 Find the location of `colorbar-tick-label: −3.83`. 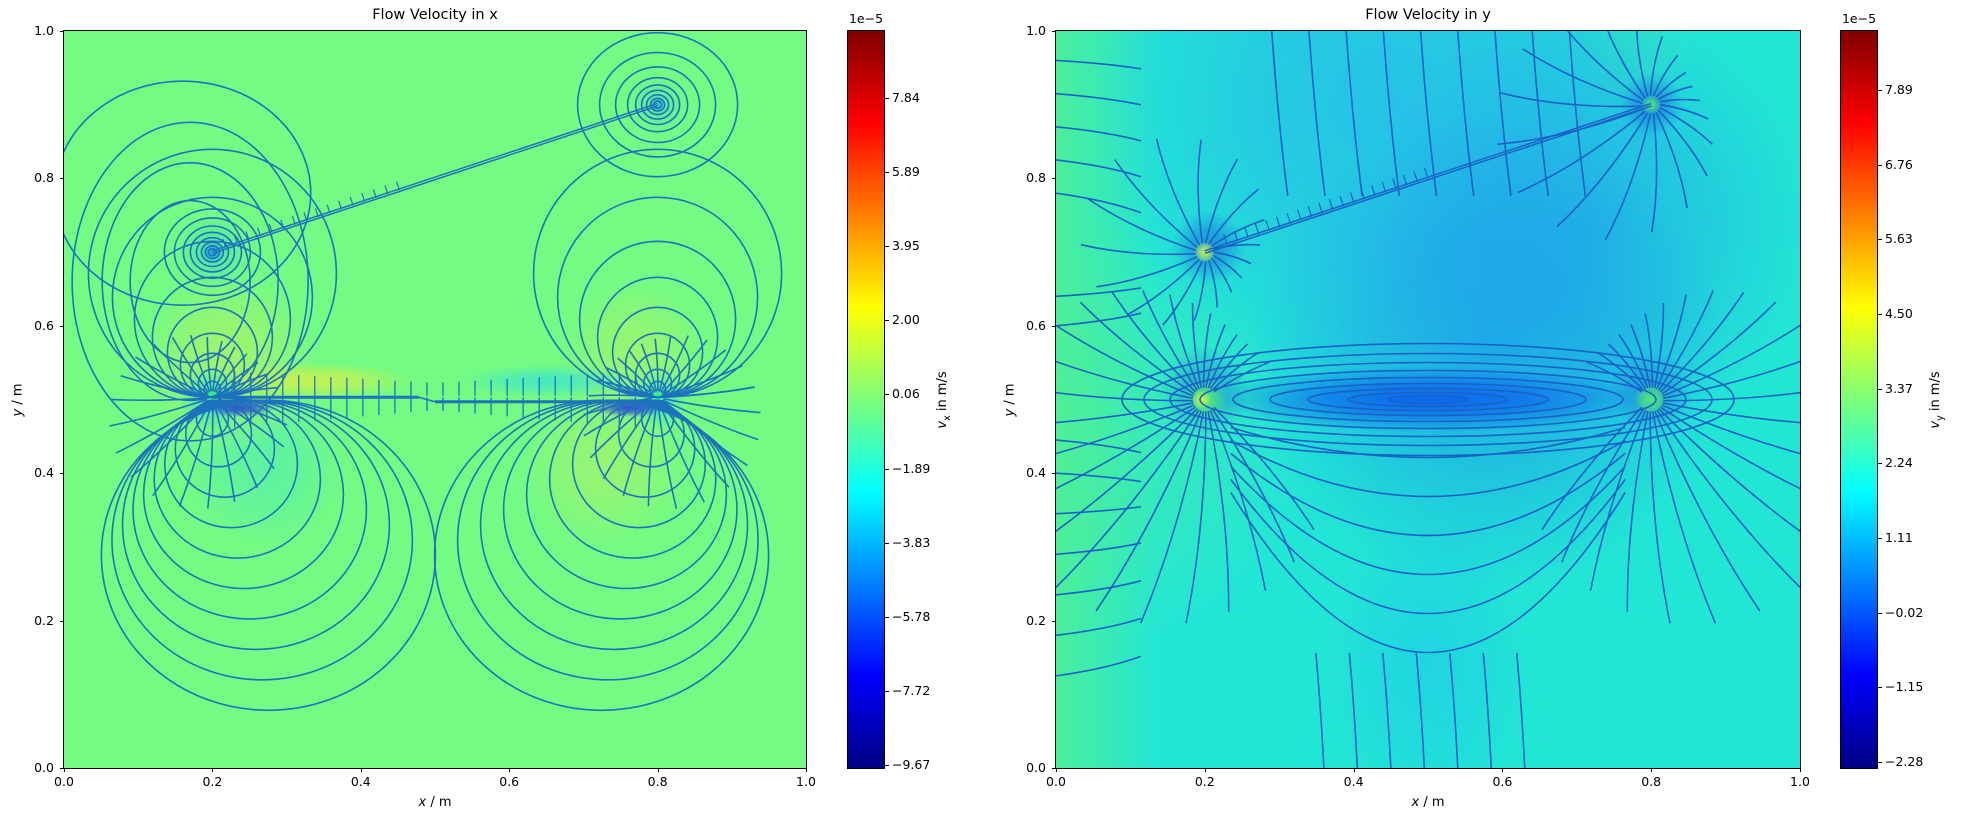

colorbar-tick-label: −3.83 is located at coordinates (911, 542).